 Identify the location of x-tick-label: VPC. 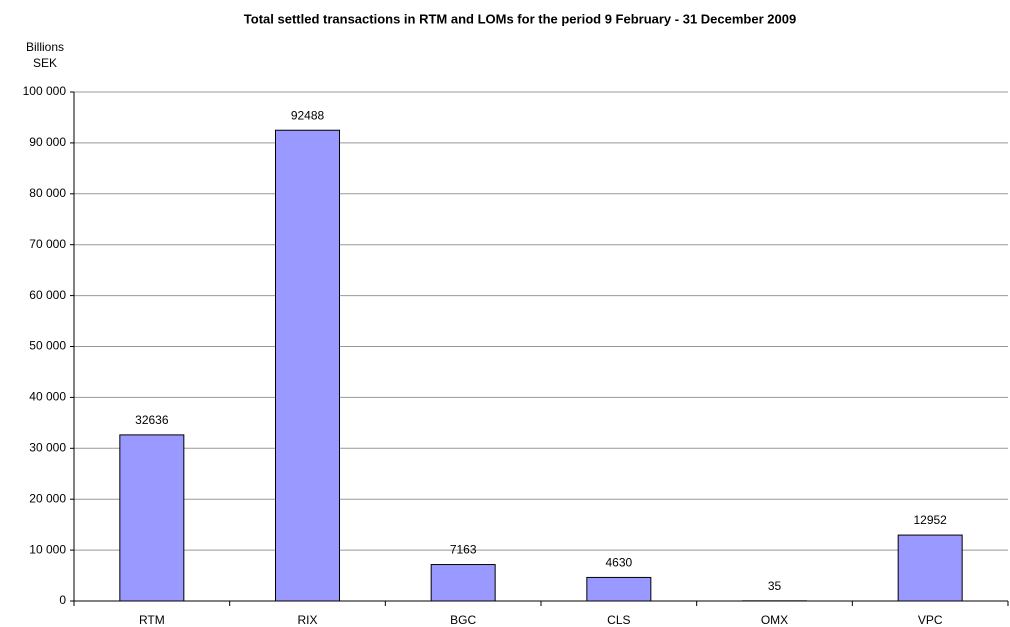
(930, 620).